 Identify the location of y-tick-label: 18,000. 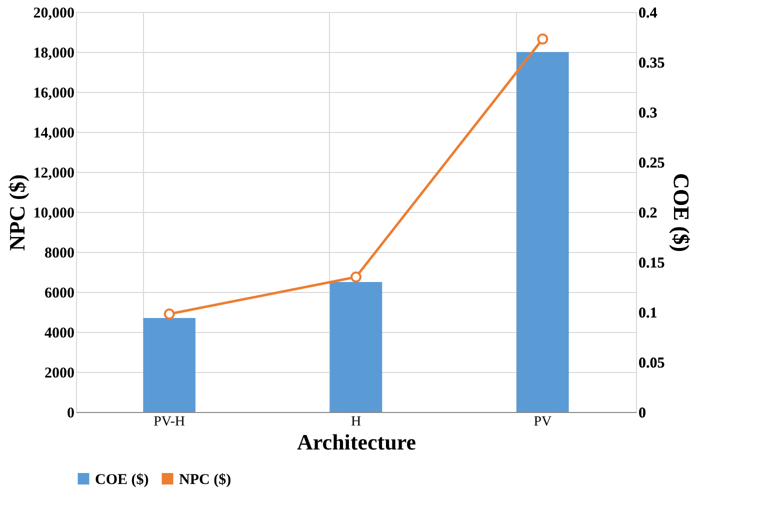
(53, 54).